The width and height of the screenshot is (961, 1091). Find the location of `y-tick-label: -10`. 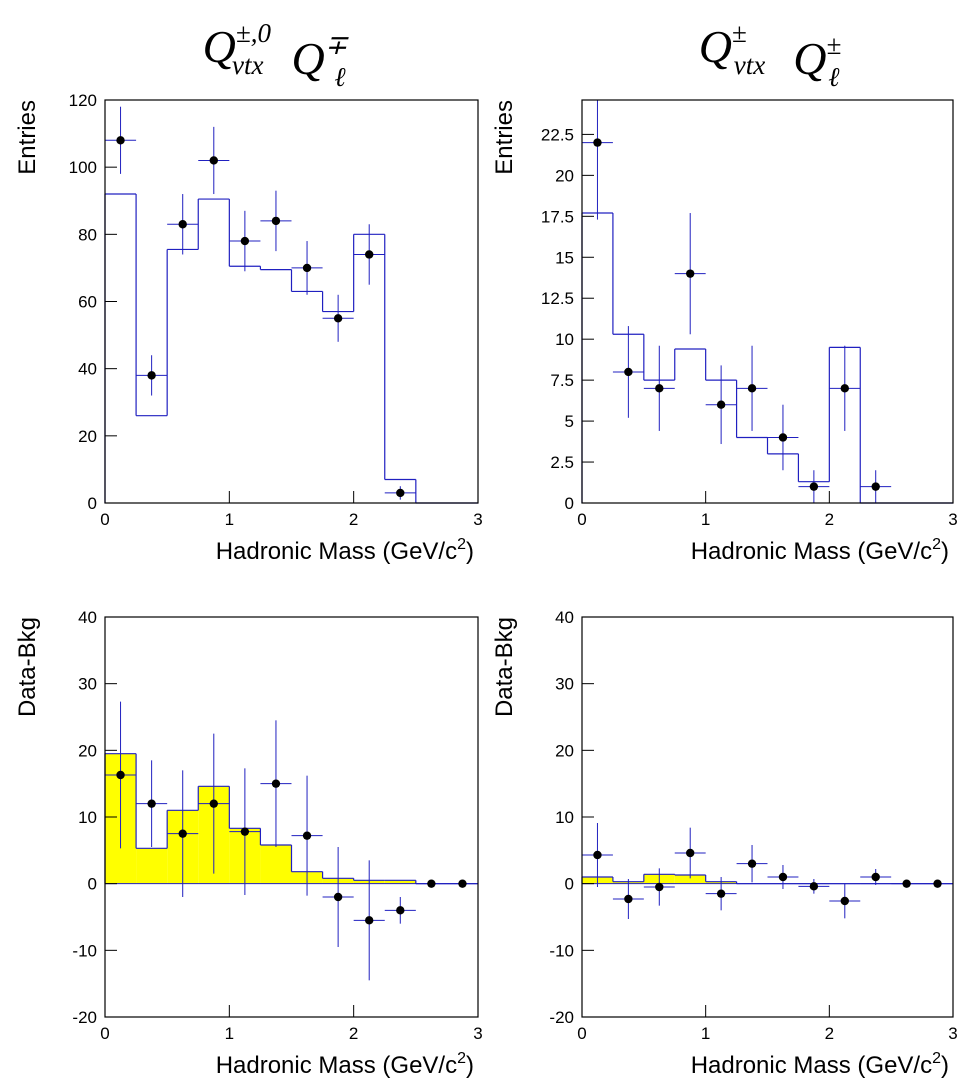

y-tick-label: -10 is located at coordinates (561, 950).